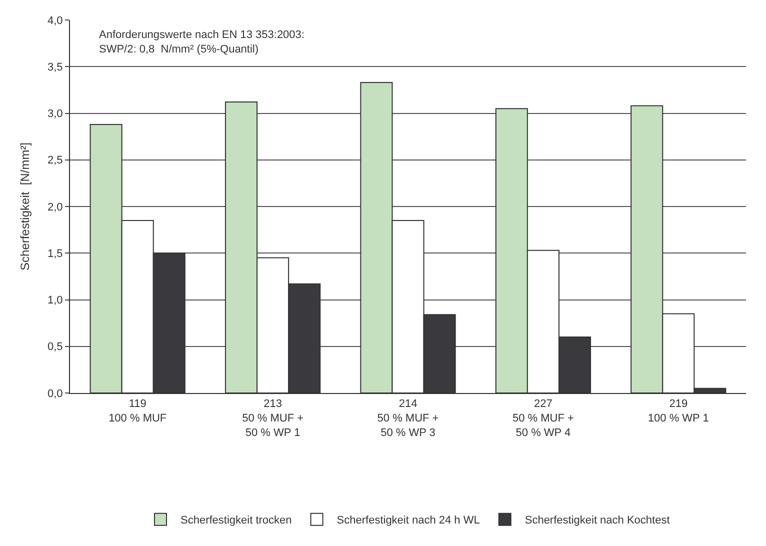  Describe the element at coordinates (543, 418) in the screenshot. I see `x-tick-label: 227 50 % MUF + 50 % WP 4` at that location.